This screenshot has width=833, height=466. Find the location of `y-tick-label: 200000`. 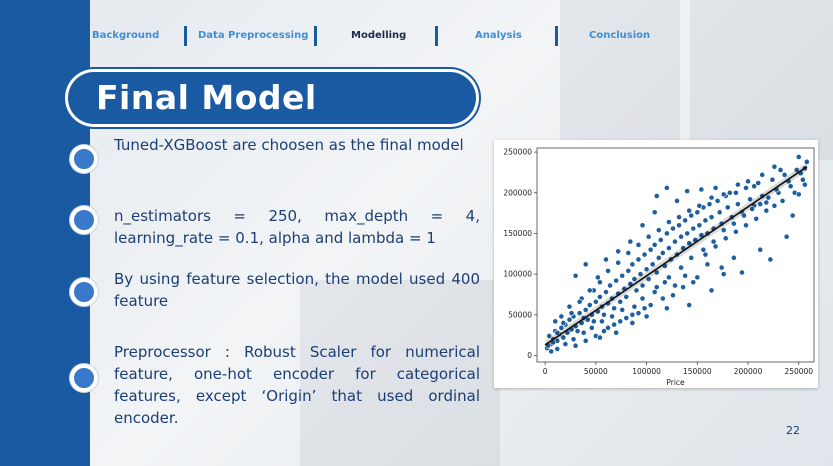

y-tick-label: 200000 is located at coordinates (517, 192).